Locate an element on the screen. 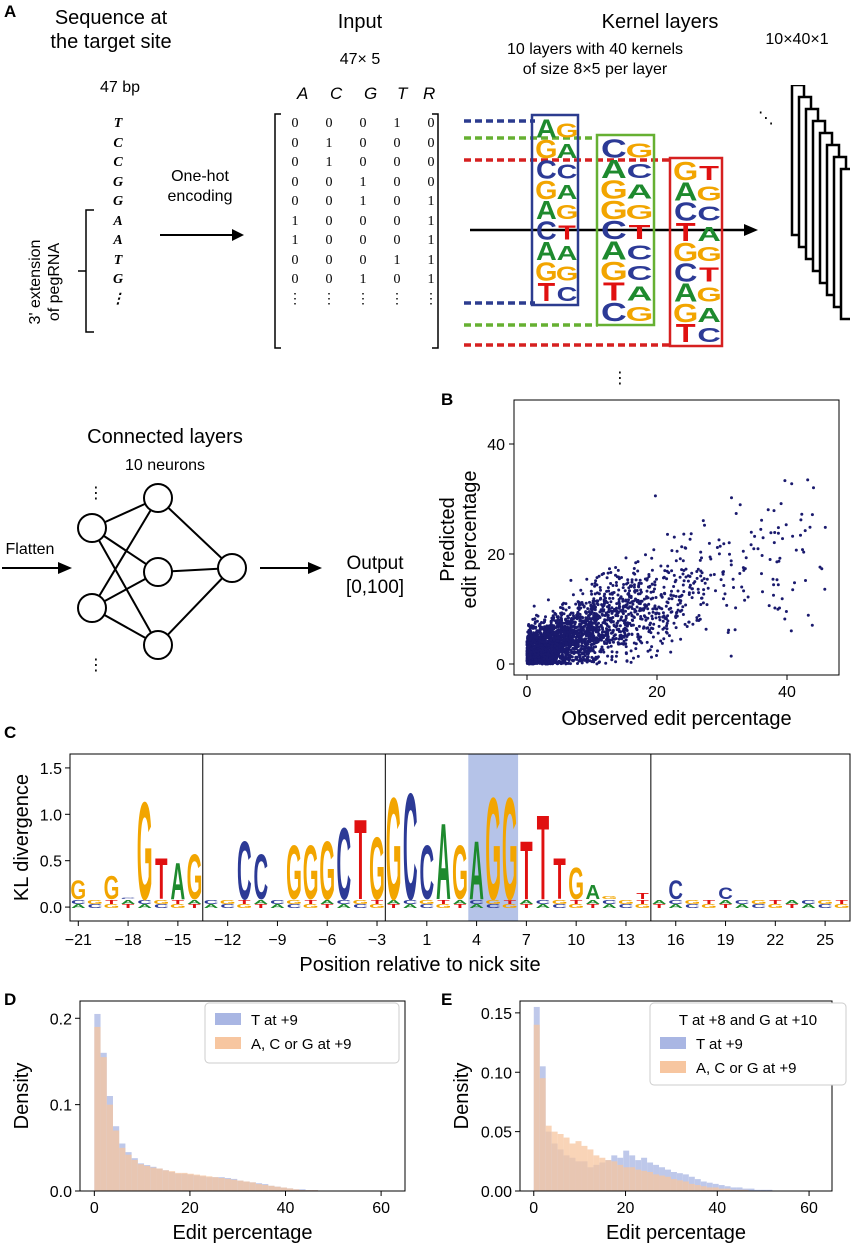  y-tick-label: 0.05 is located at coordinates (496, 1133).